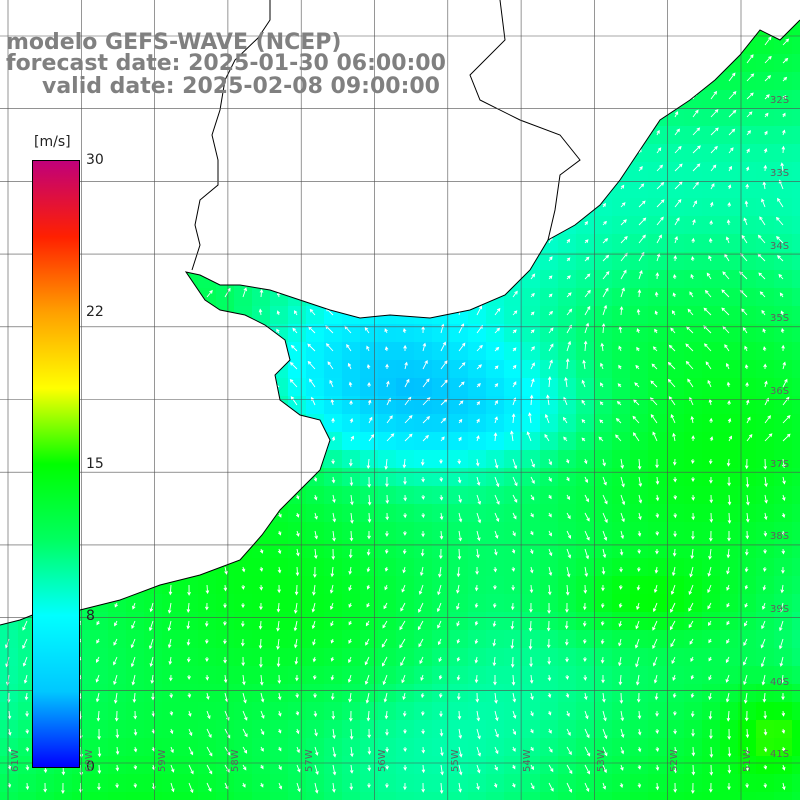 The image size is (800, 800). I want to click on colorbar-tick-30: 30, so click(95, 160).